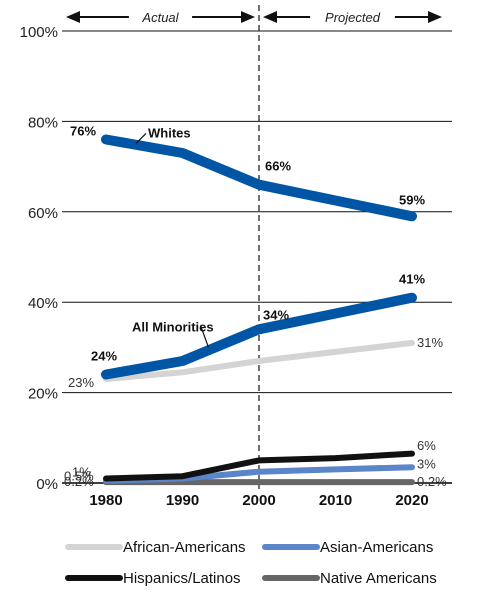 The width and height of the screenshot is (477, 596). I want to click on legend-item-native: Native Americans, so click(349, 578).